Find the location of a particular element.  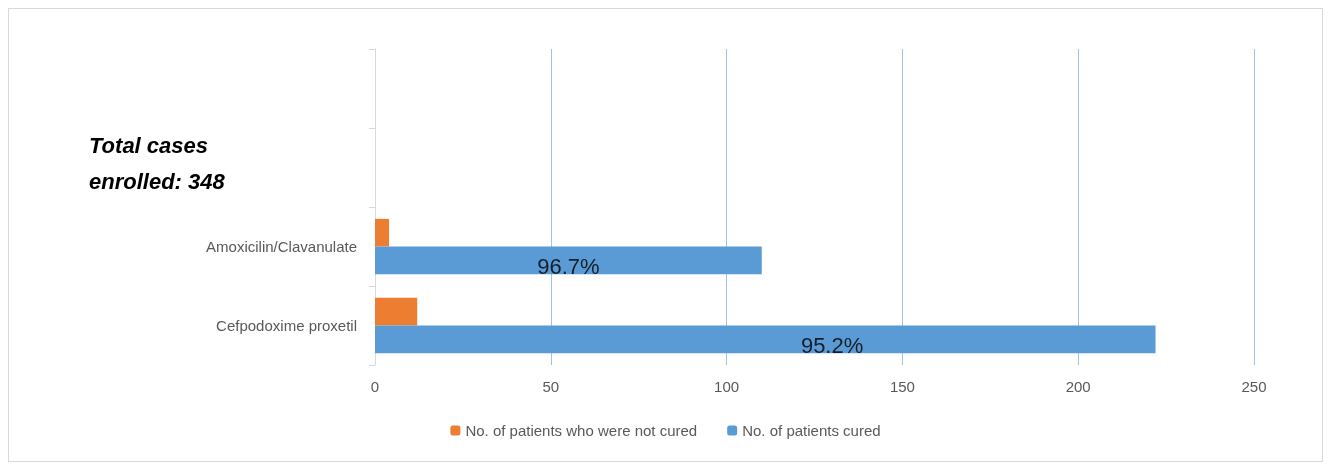

x-tick-label: 250 is located at coordinates (1254, 386).